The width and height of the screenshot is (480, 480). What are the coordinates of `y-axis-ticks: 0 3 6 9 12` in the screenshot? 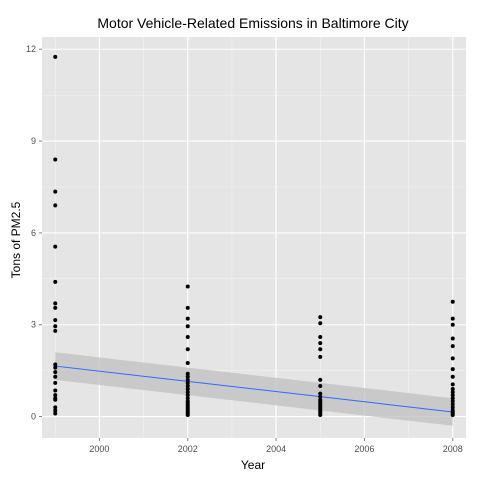 It's located at (34, 233).